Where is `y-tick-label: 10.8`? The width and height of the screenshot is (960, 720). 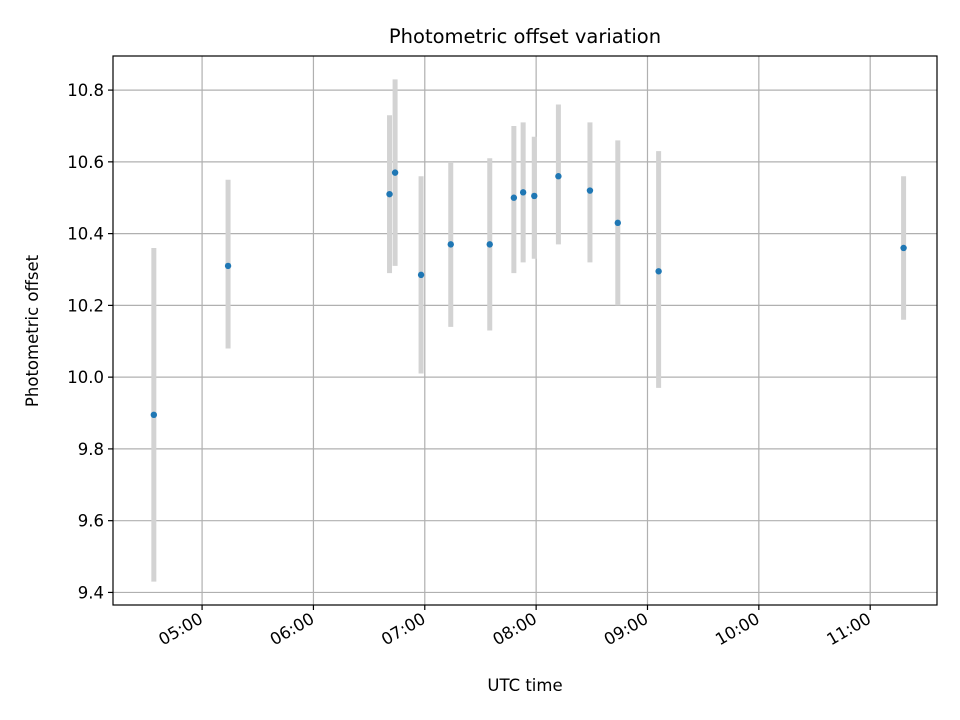
y-tick-label: 10.8 is located at coordinates (85, 90).